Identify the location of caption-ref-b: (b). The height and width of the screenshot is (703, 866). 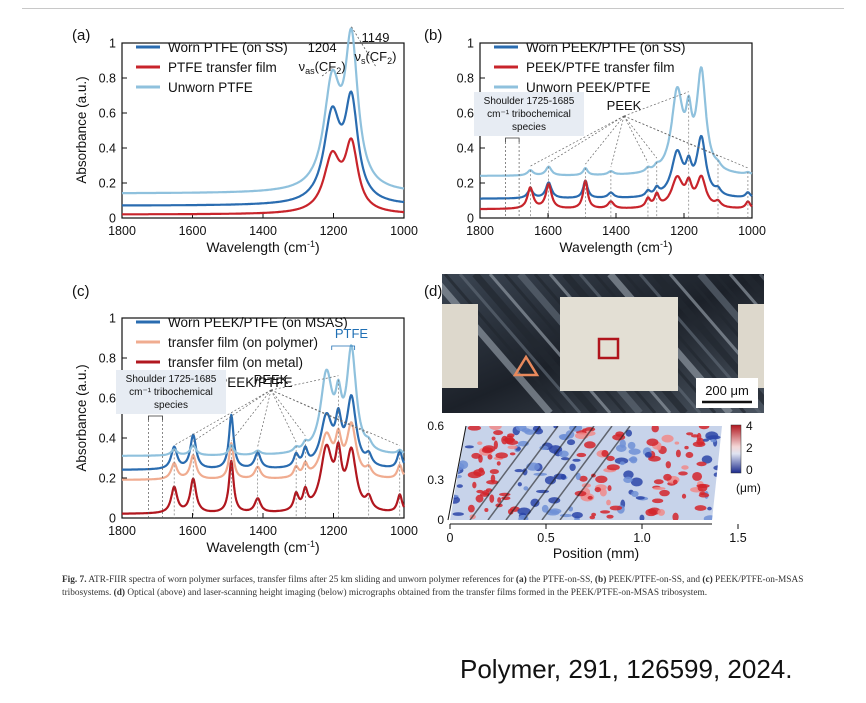
(600, 580).